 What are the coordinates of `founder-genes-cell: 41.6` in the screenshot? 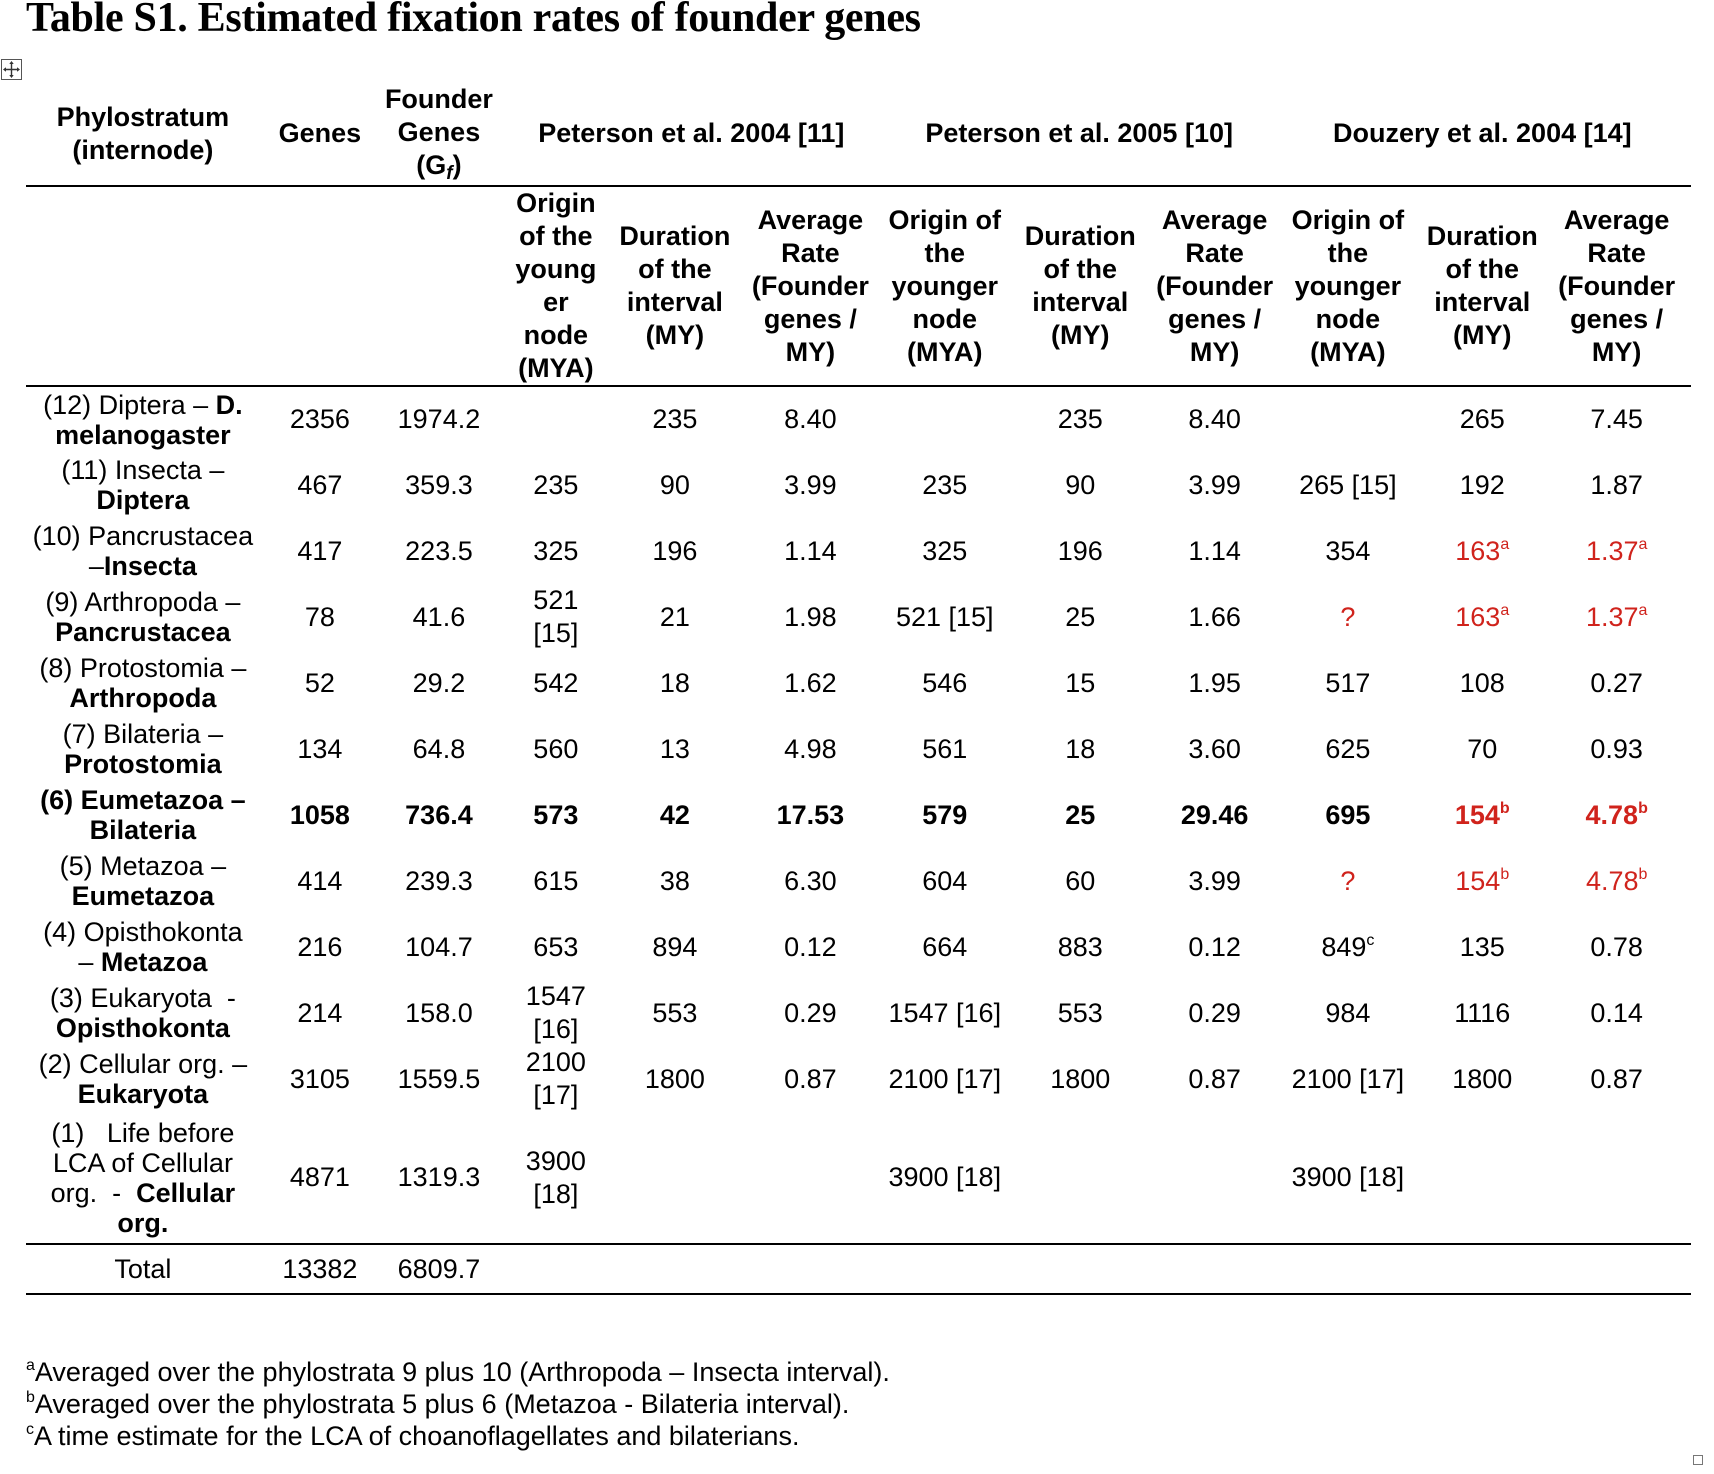 It's located at (439, 616).